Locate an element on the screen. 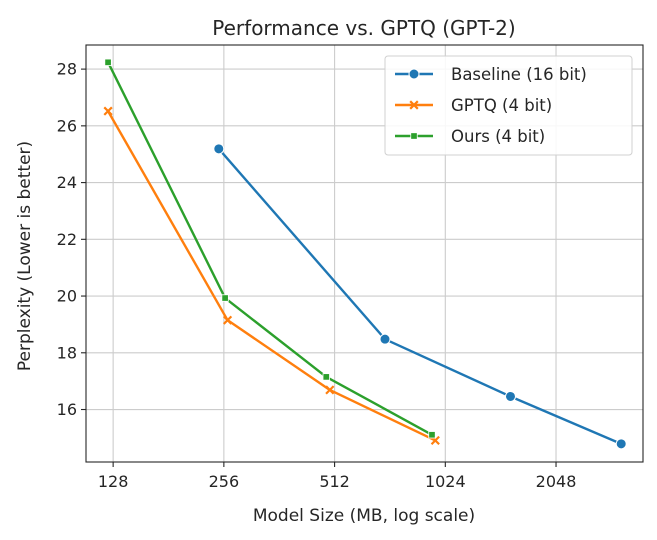 The width and height of the screenshot is (657, 540). legend-label: GPTQ (4 bit) is located at coordinates (501, 105).